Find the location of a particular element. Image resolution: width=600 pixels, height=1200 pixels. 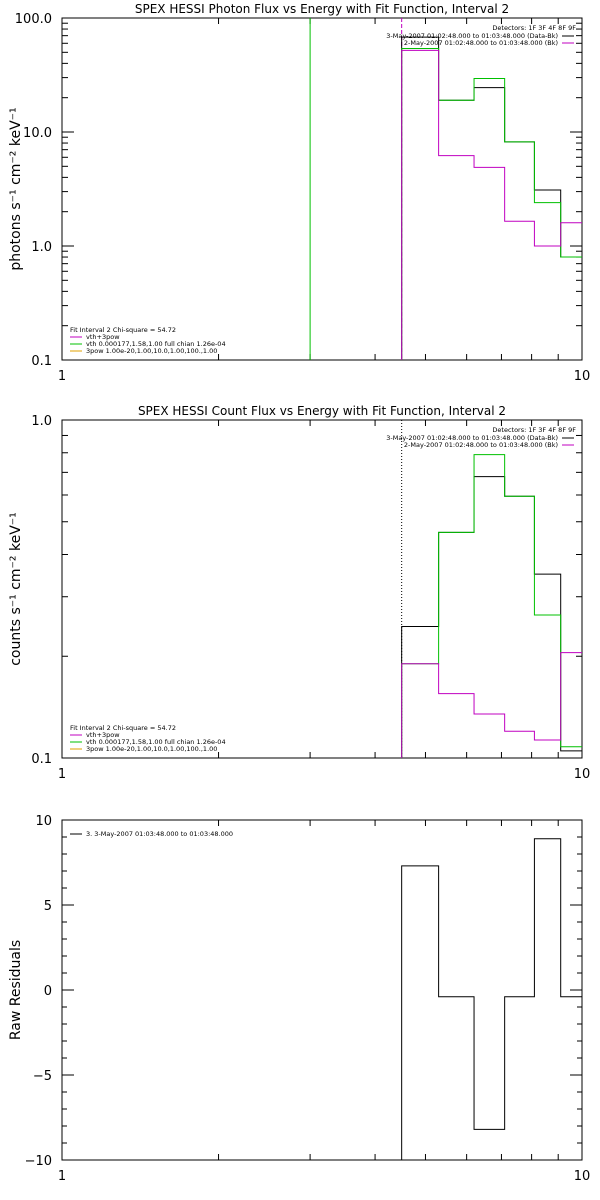

y-axis-label: photons s⁻¹ cm⁻² keV⁻¹ is located at coordinates (16, 188).